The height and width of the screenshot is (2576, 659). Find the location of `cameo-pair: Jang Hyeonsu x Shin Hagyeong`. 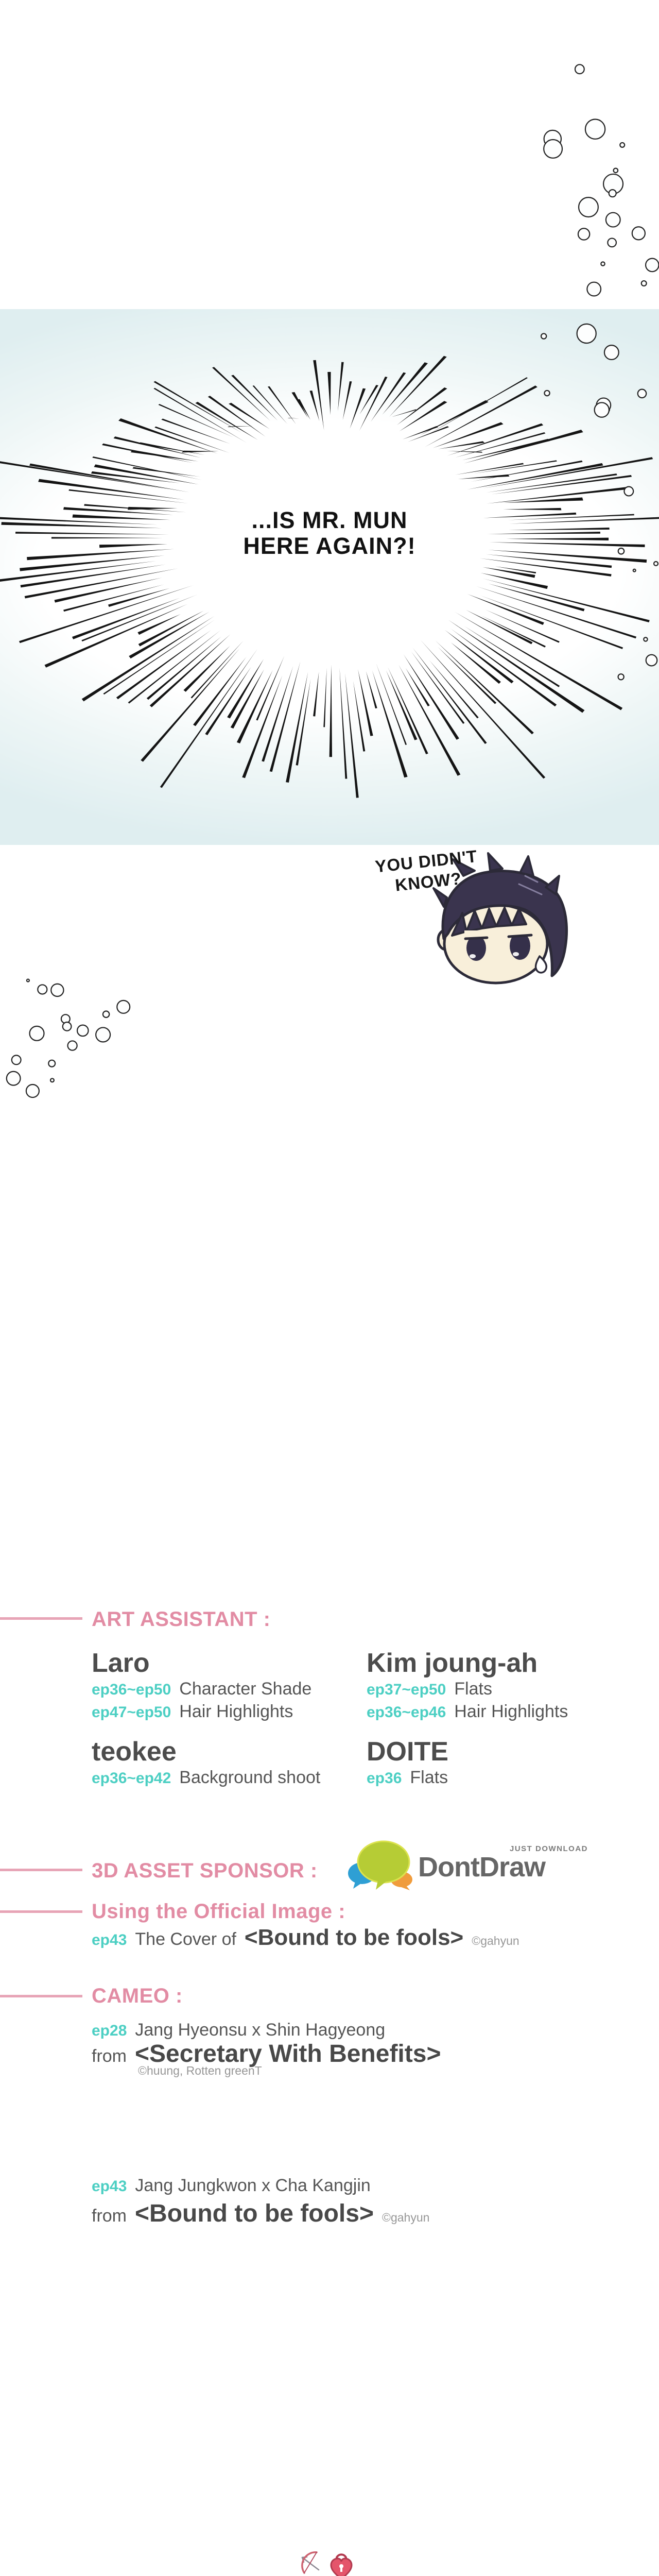

cameo-pair: Jang Hyeonsu x Shin Hagyeong is located at coordinates (261, 2030).